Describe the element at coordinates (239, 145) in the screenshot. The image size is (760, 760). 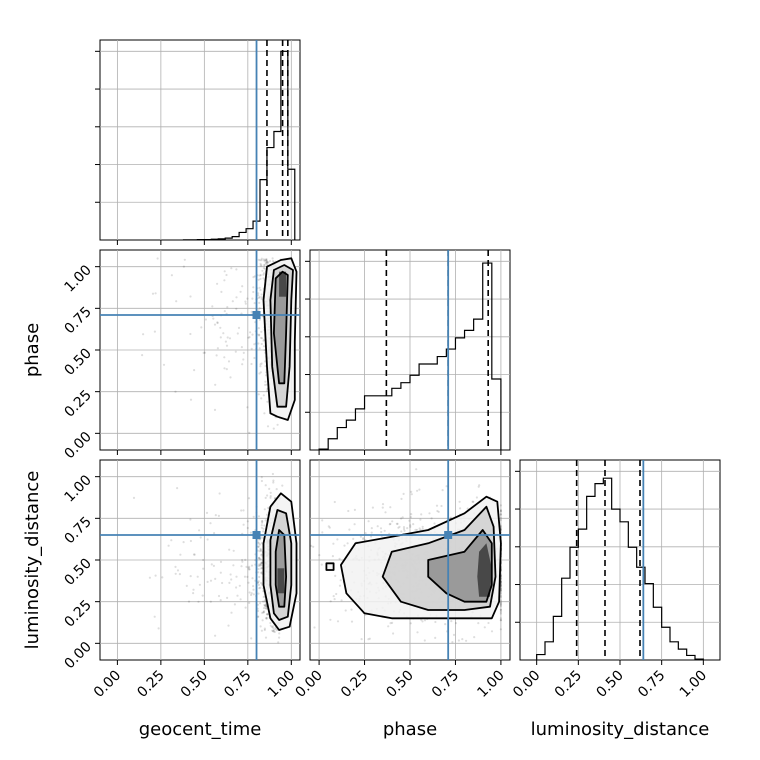
I see `hist-step` at that location.